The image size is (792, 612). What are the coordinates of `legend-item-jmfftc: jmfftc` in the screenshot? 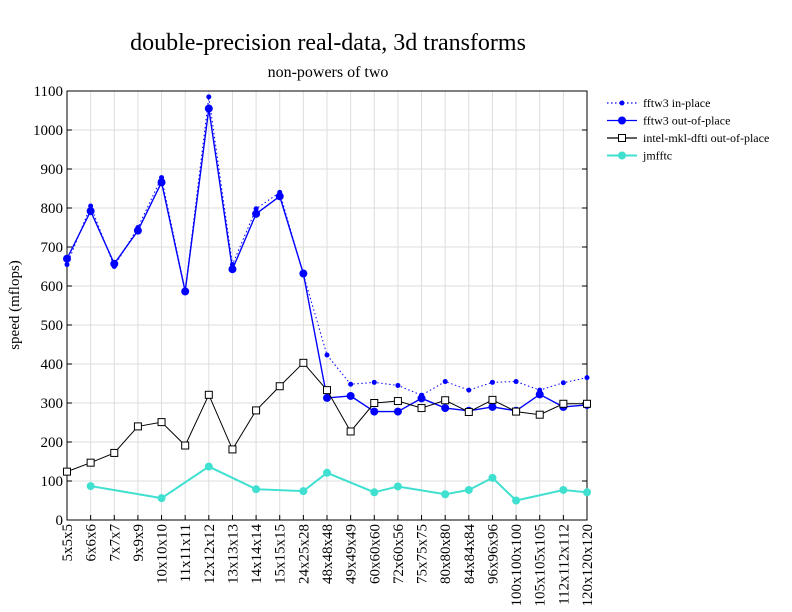 It's located at (639, 156).